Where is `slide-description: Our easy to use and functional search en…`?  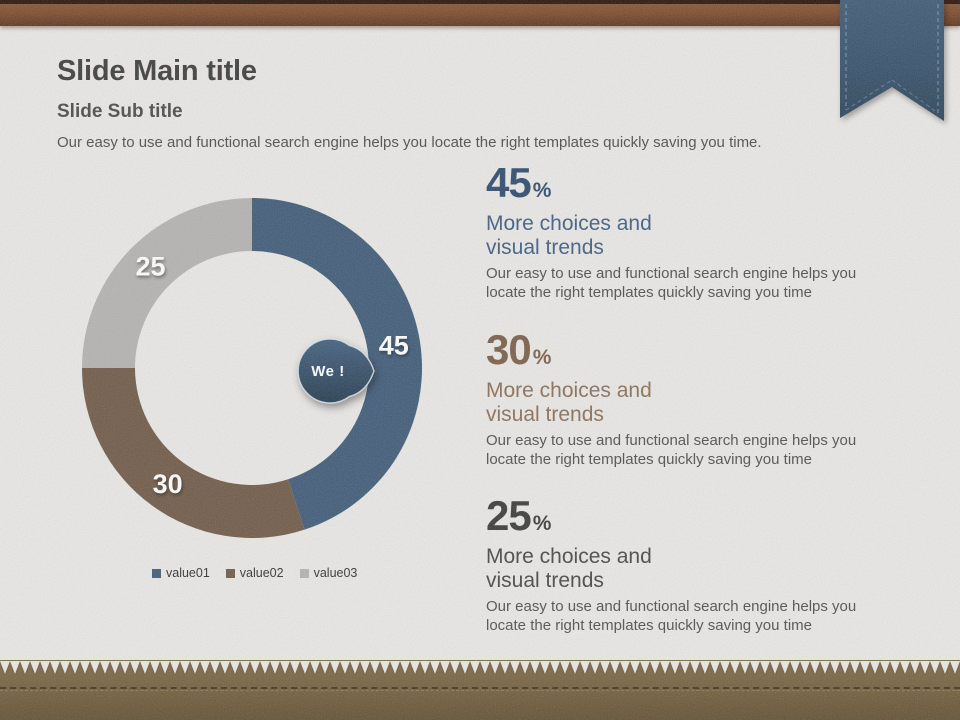
slide-description: Our easy to use and functional search en… is located at coordinates (409, 142).